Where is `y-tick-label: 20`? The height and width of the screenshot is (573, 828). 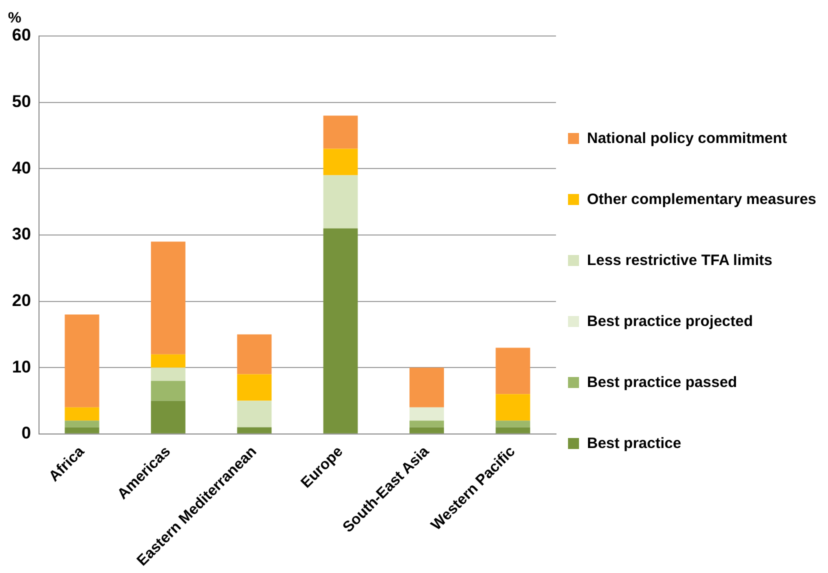
y-tick-label: 20 is located at coordinates (21, 300).